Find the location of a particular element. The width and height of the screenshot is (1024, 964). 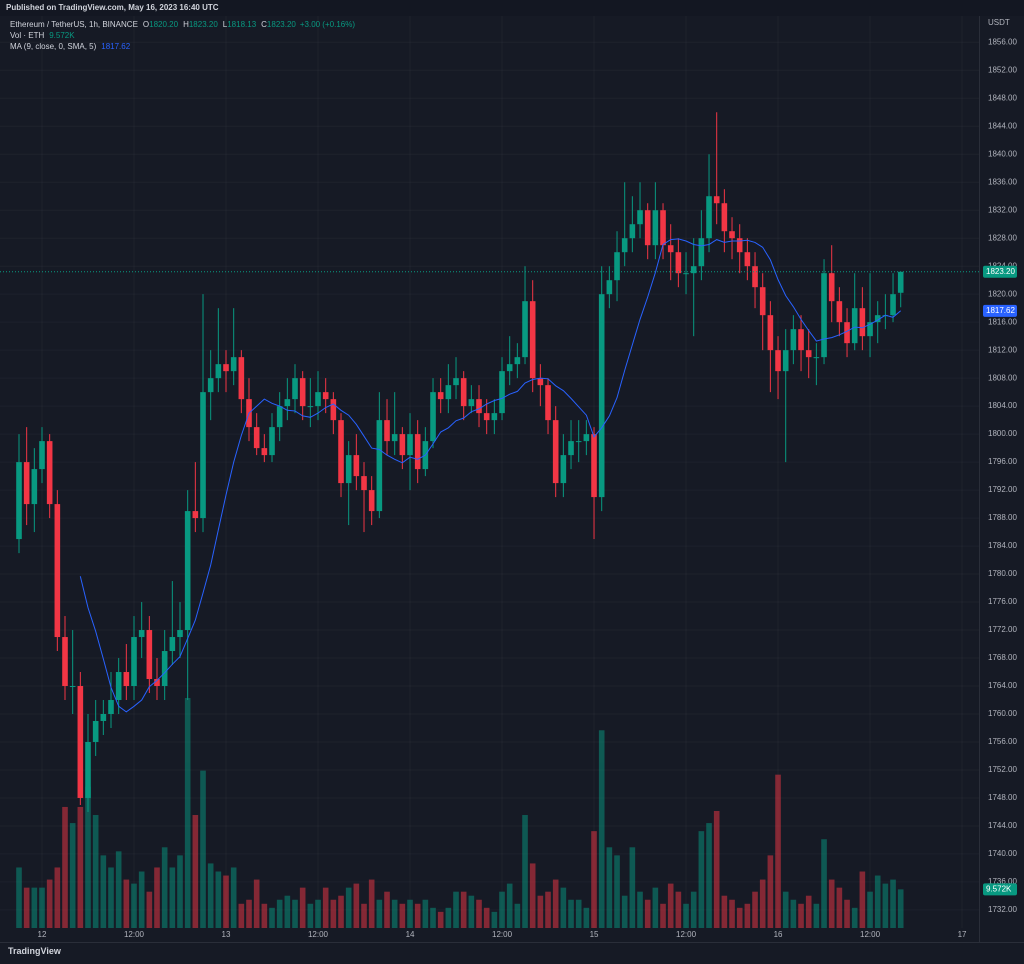

y-tick-label: 1820.00 is located at coordinates (1002, 293).